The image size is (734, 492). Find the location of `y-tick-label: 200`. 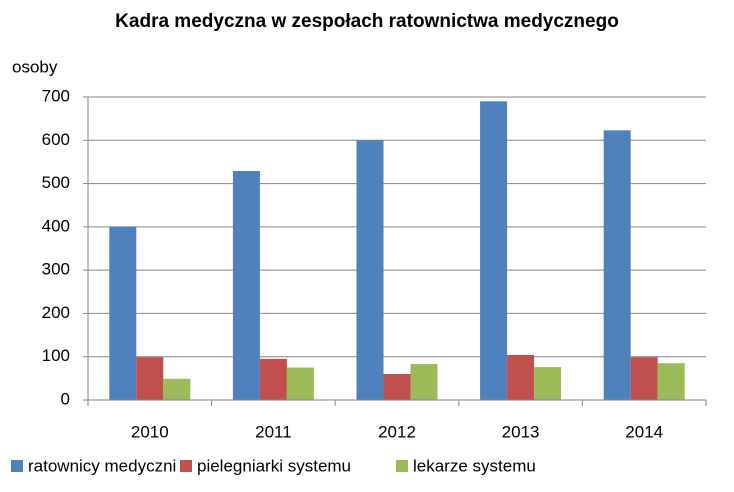

y-tick-label: 200 is located at coordinates (56, 312).